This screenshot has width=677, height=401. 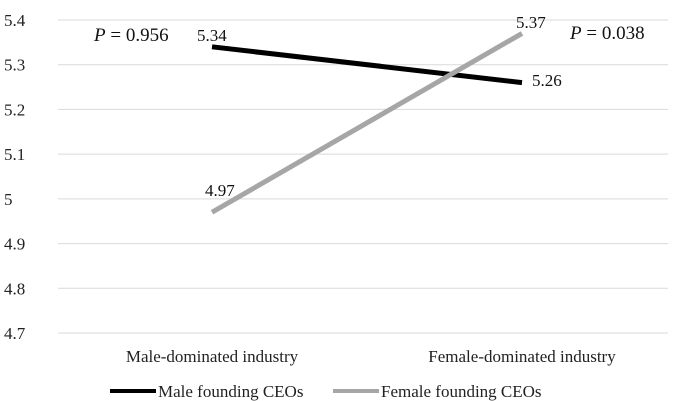 What do you see at coordinates (14, 65) in the screenshot?
I see `y-tick-label-5-3: 5.3` at bounding box center [14, 65].